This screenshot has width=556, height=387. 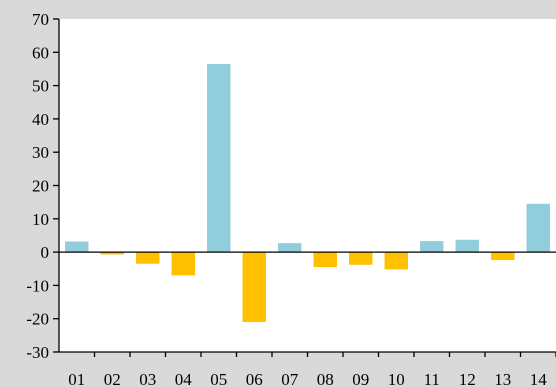 I want to click on x-tick-label: 12, so click(x=467, y=378).